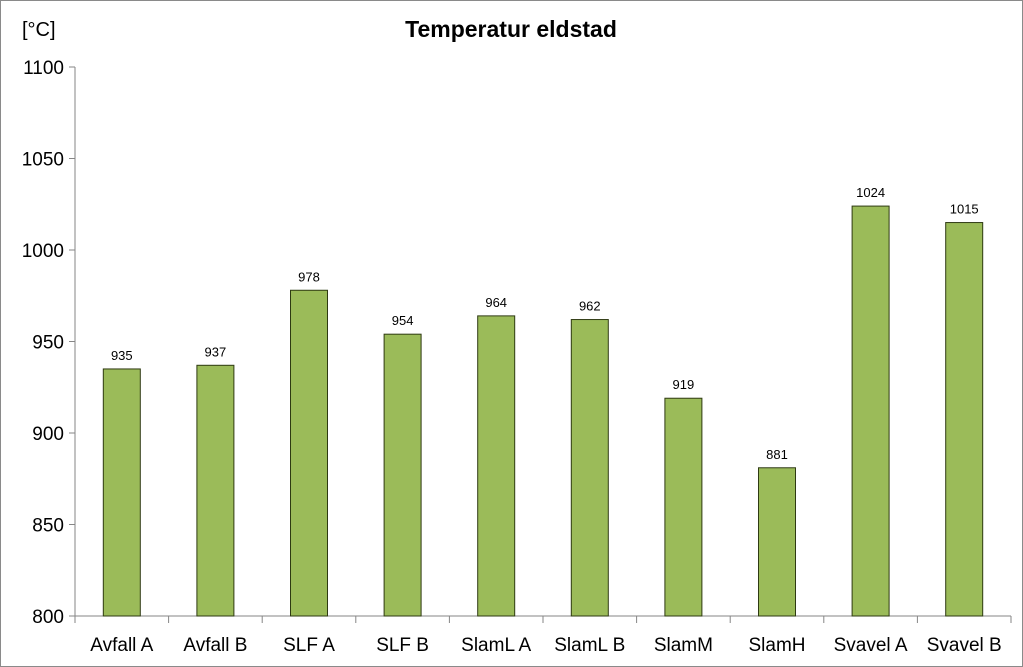 This screenshot has height=667, width=1023. What do you see at coordinates (48, 526) in the screenshot?
I see `y-tick-label: 850` at bounding box center [48, 526].